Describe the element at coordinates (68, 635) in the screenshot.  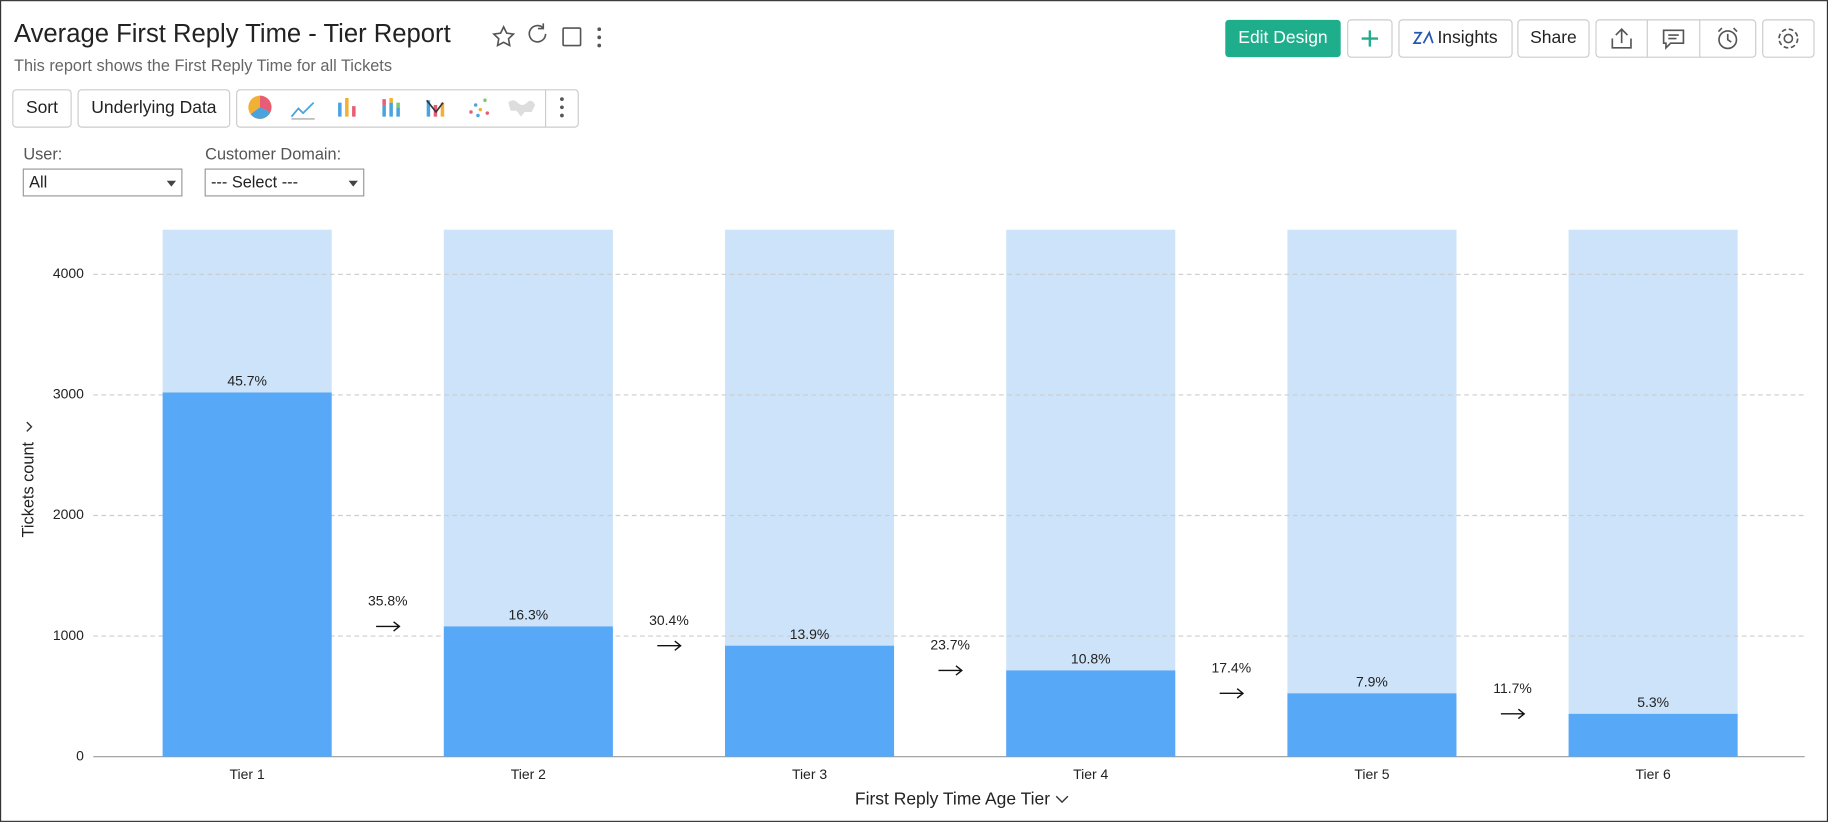
I see `y-tick-label: 1000` at that location.